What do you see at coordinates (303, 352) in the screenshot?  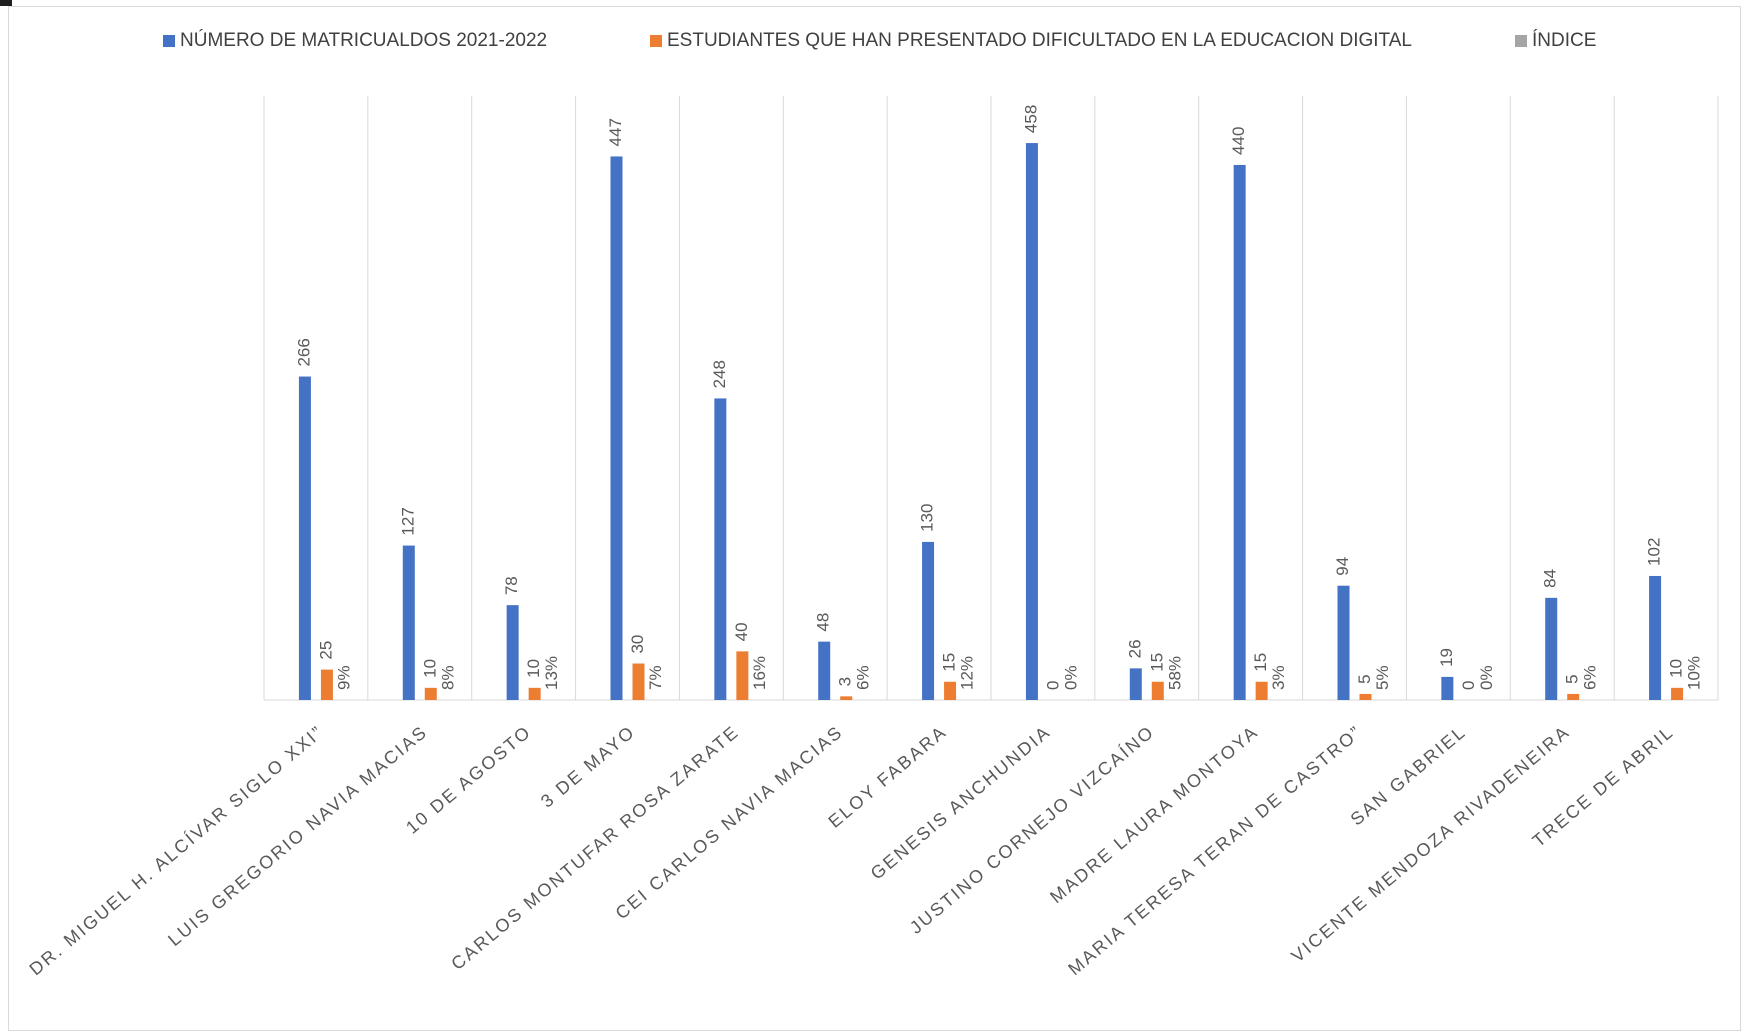 I see `data-label-matriculados: 266` at bounding box center [303, 352].